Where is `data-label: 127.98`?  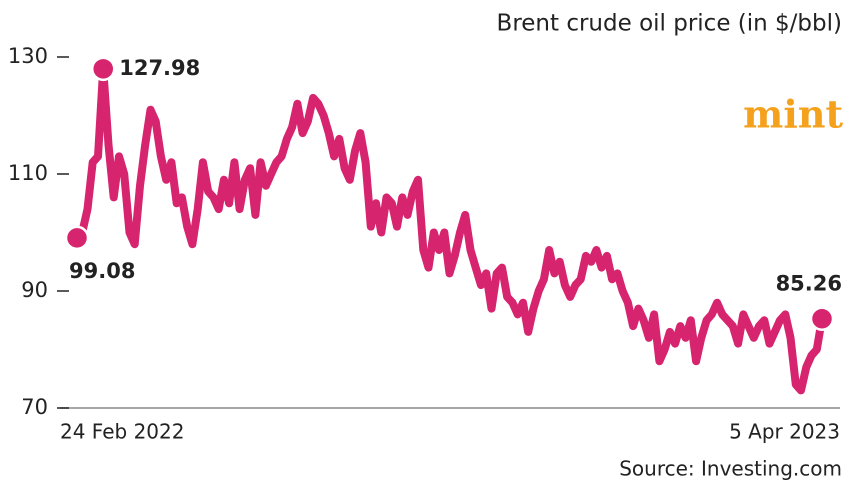 data-label: 127.98 is located at coordinates (159, 68).